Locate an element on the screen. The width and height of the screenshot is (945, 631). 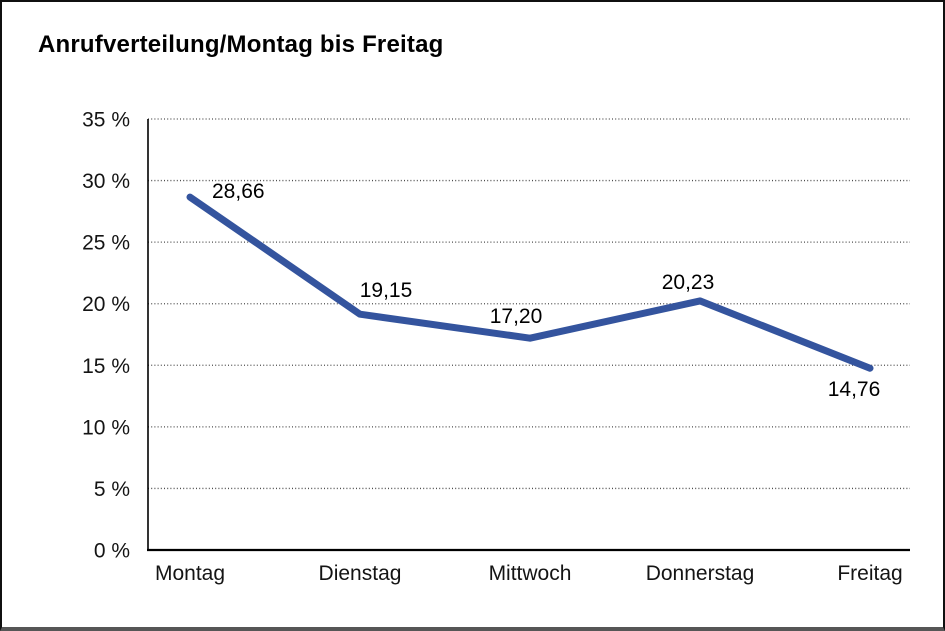
y-tick-label: 35 % is located at coordinates (106, 120).